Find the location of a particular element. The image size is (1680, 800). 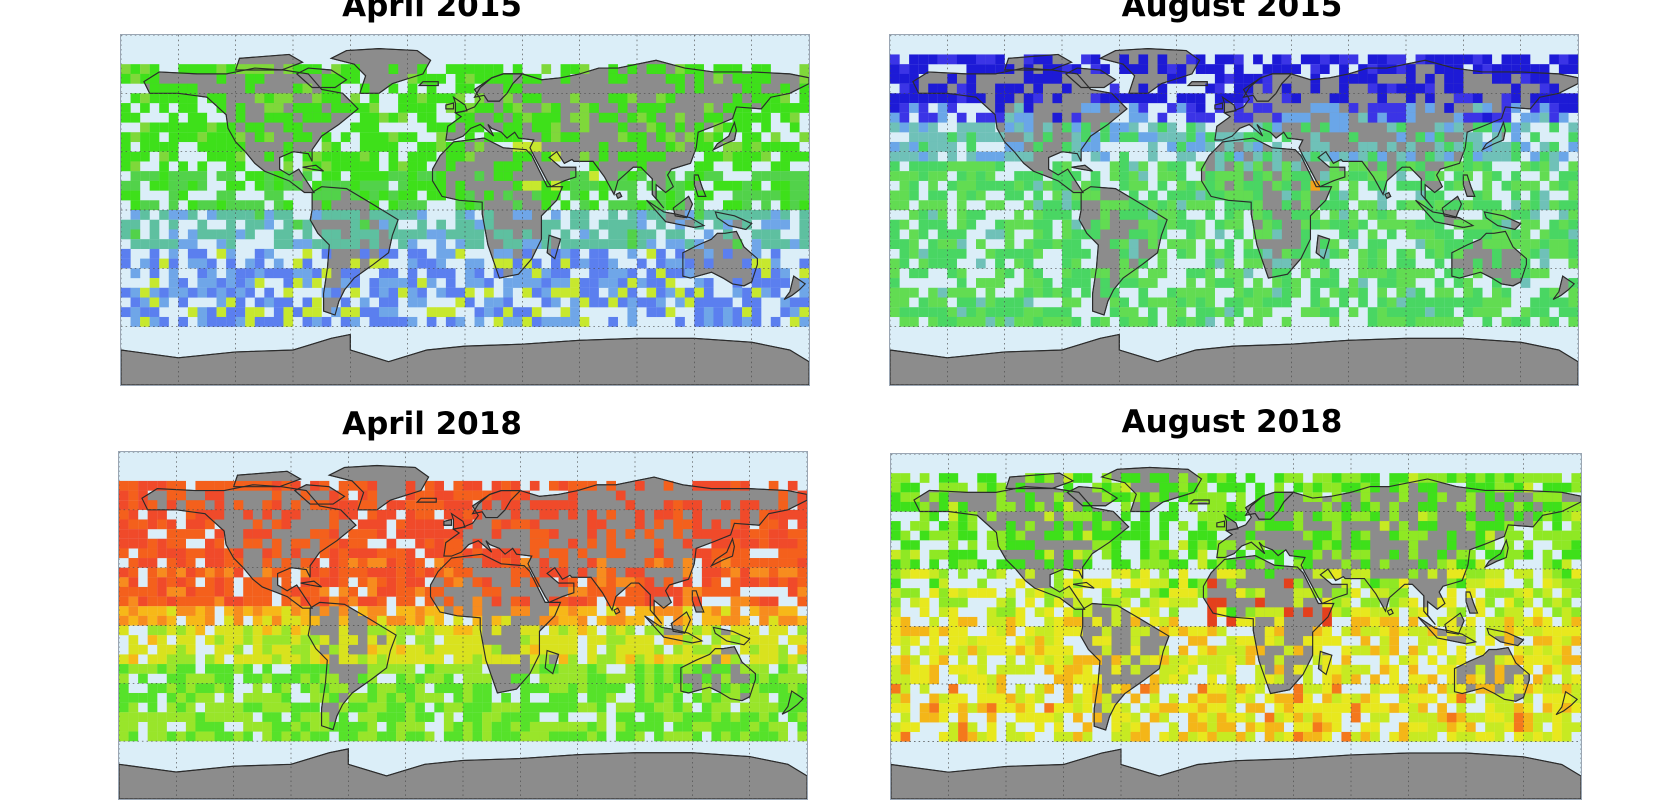

coastline-south-america is located at coordinates (354, 251).